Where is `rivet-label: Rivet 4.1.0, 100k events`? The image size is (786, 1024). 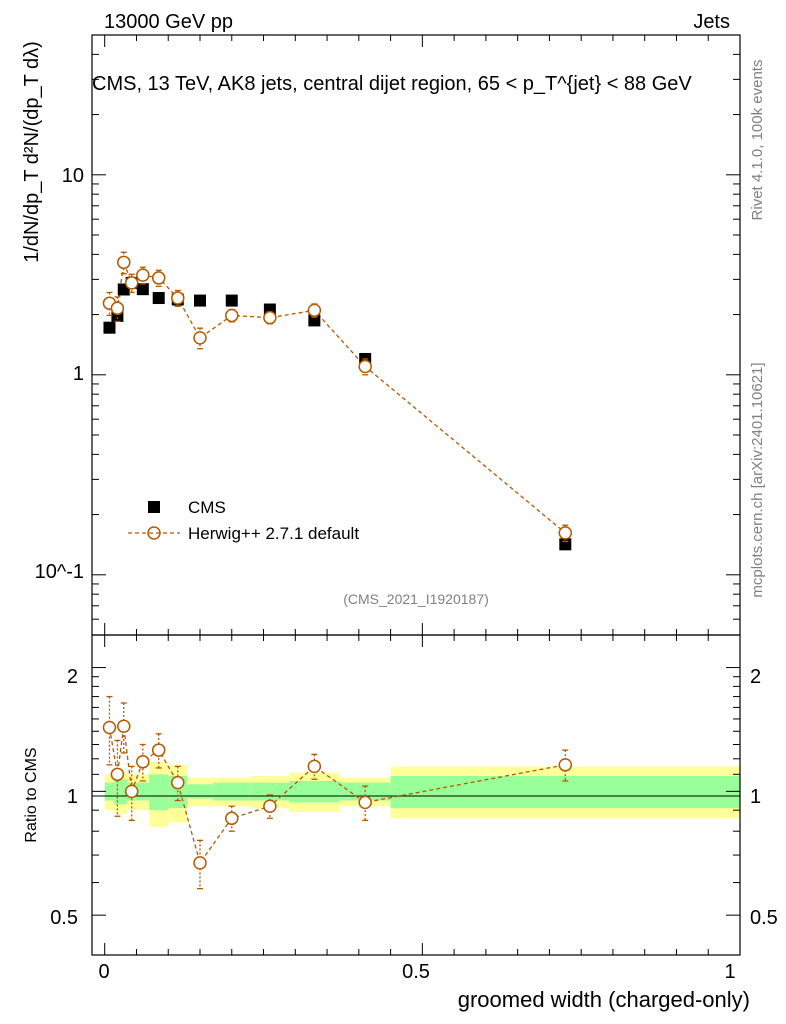
rivet-label: Rivet 4.1.0, 100k events is located at coordinates (757, 140).